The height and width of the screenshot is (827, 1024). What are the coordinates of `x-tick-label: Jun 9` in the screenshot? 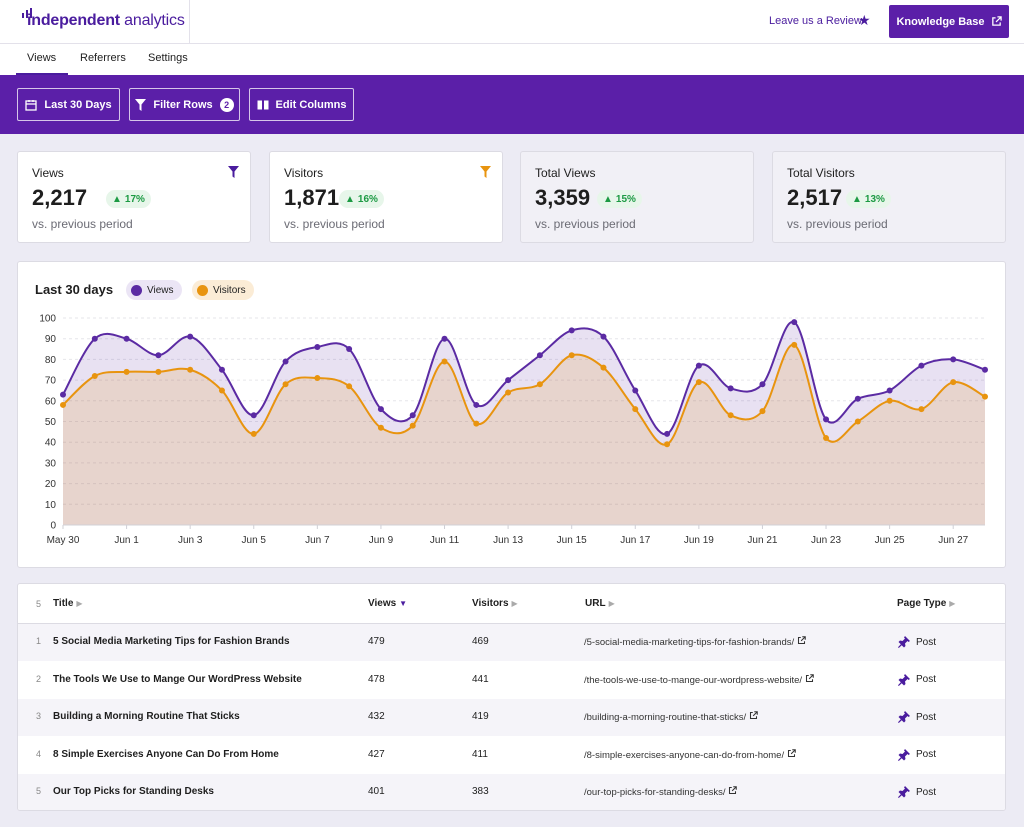 It's located at (381, 540).